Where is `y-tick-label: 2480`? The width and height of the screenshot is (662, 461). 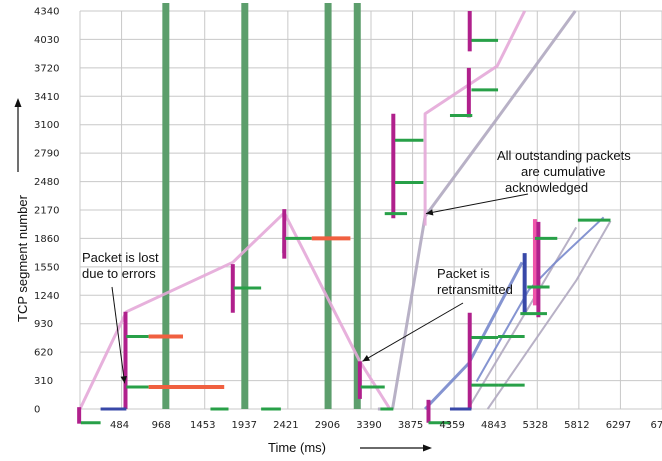
y-tick-label: 2480 is located at coordinates (46, 182).